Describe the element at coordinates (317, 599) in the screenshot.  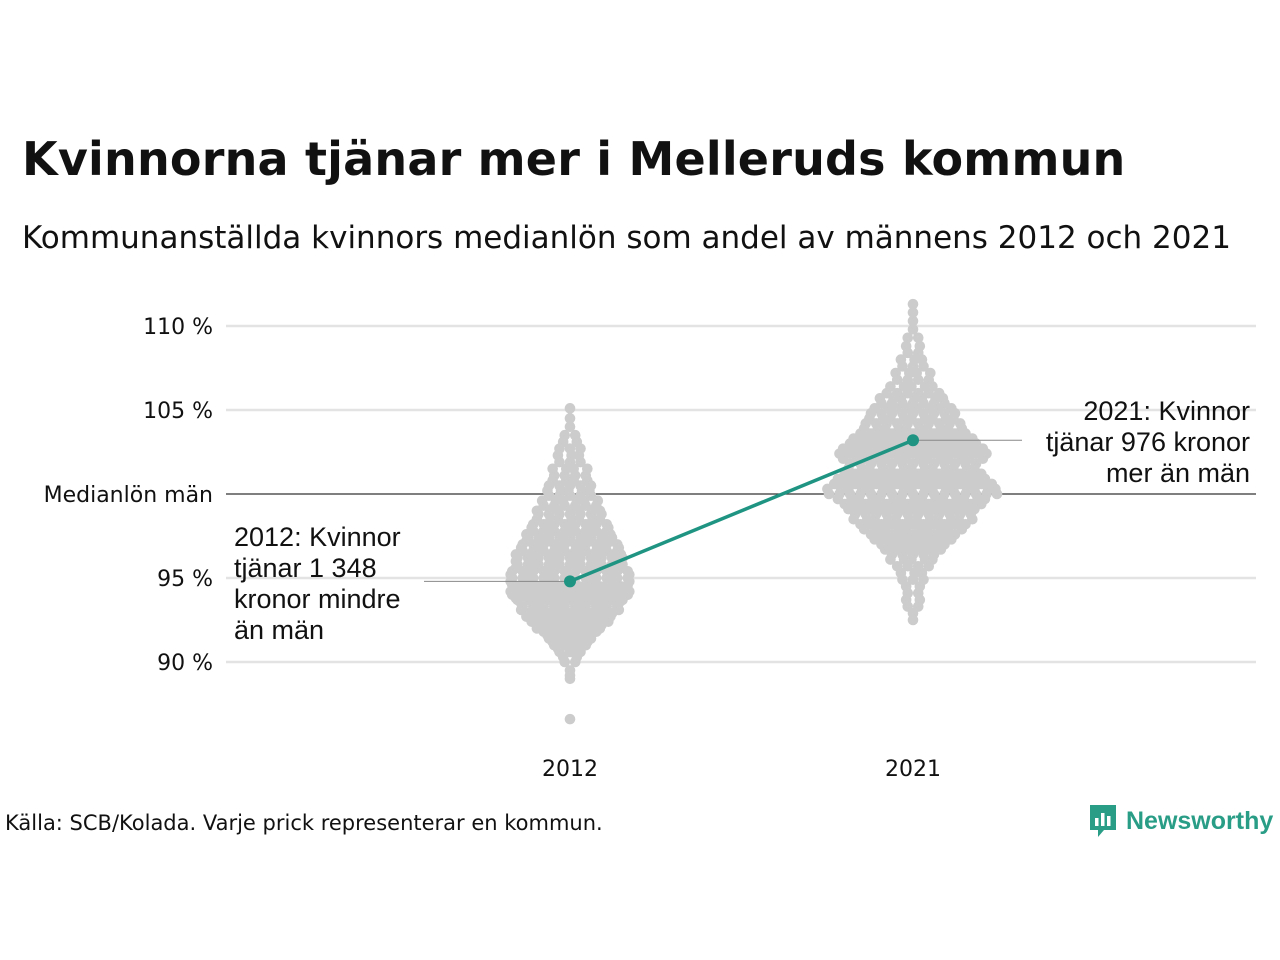
I see `annotation-2012-line-3: kronor mindre` at that location.